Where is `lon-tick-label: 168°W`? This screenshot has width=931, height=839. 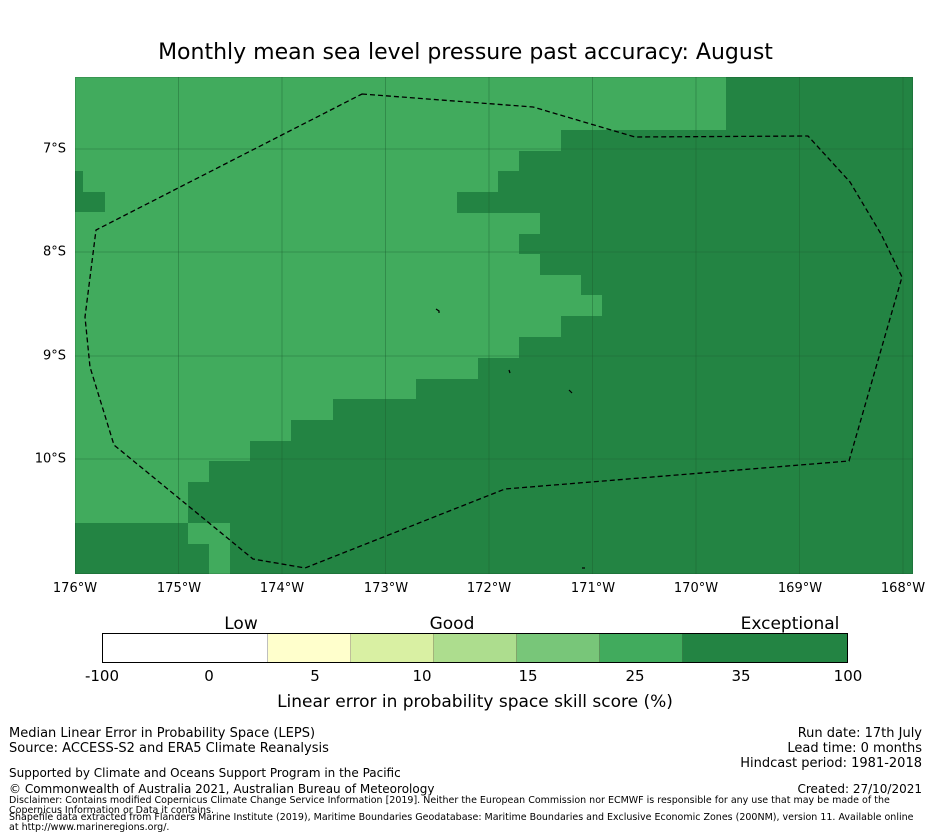
lon-tick-label: 168°W is located at coordinates (903, 588).